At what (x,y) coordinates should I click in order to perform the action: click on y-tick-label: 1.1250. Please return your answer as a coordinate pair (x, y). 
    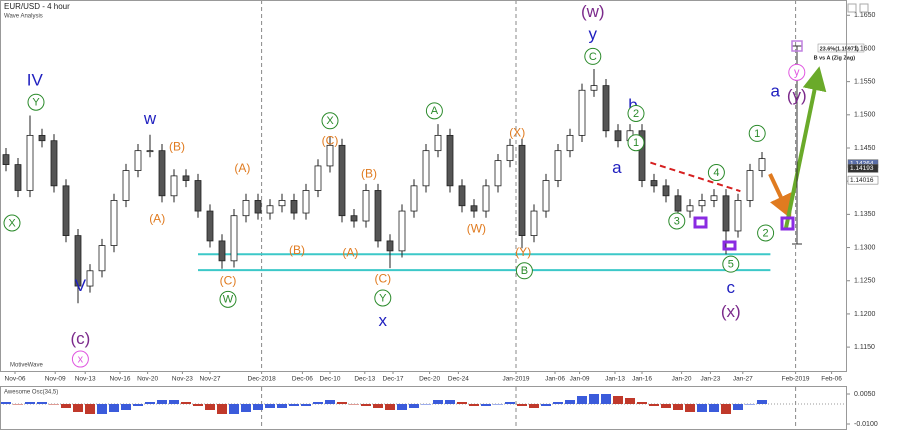
    Looking at the image, I should click on (865, 281).